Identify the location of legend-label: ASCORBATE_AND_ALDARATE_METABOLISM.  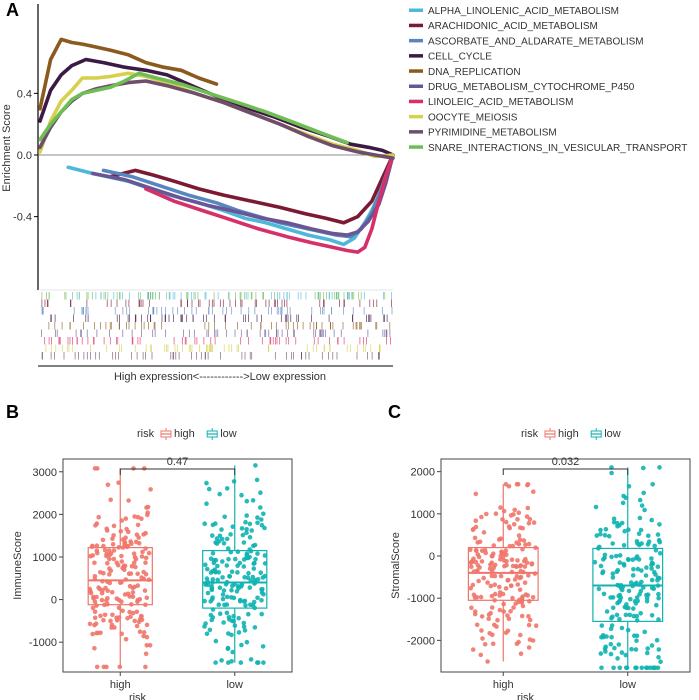
(536, 41).